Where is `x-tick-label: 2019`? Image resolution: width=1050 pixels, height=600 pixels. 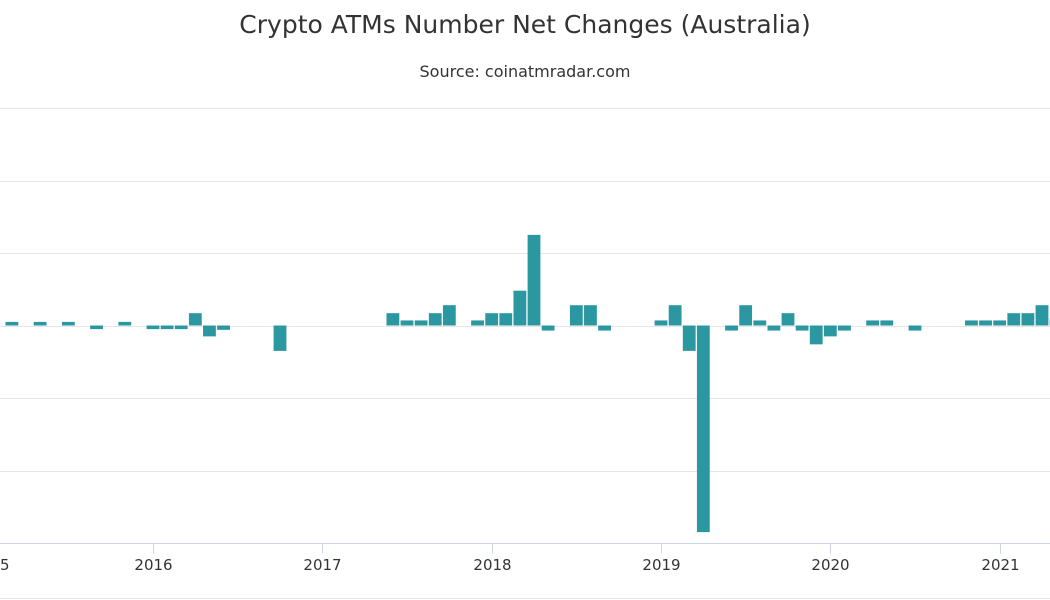 x-tick-label: 2019 is located at coordinates (661, 565).